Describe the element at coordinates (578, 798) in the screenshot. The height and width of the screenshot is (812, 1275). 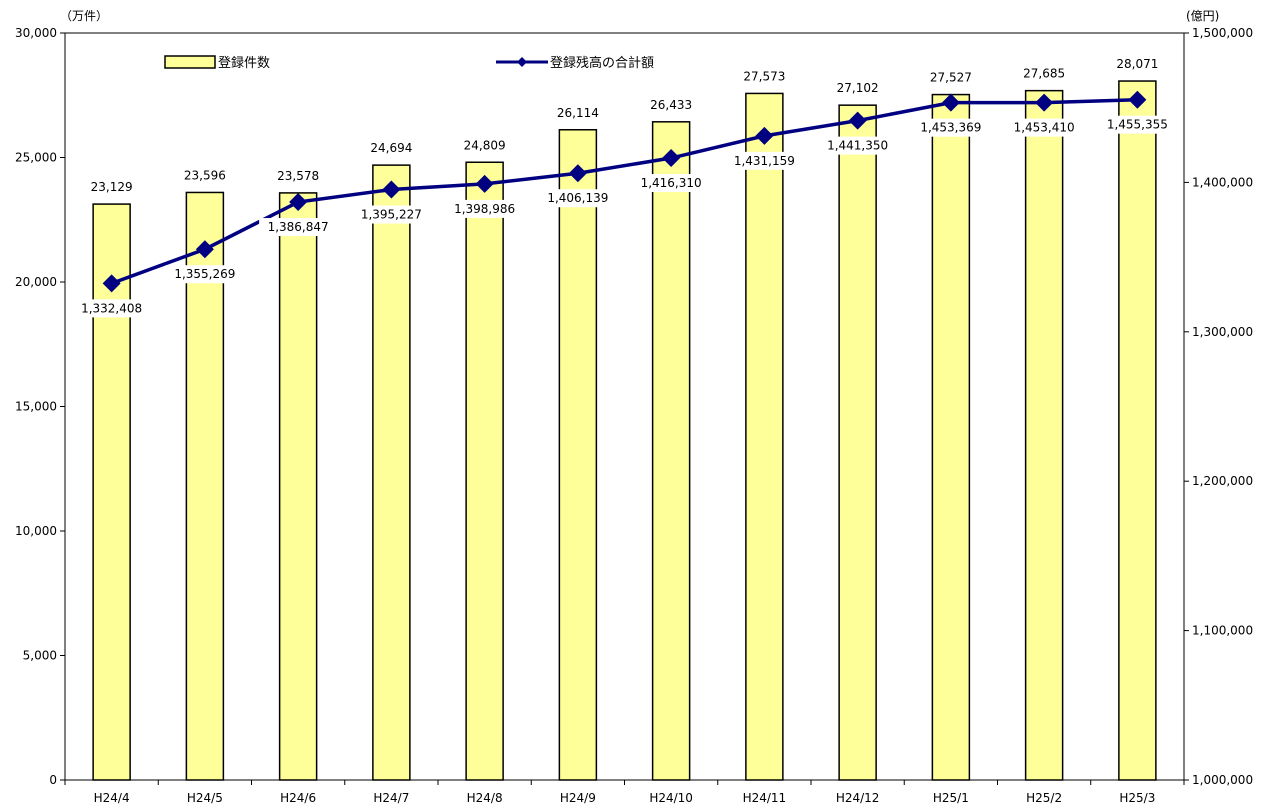
I see `x-tick-label: H24/9` at that location.